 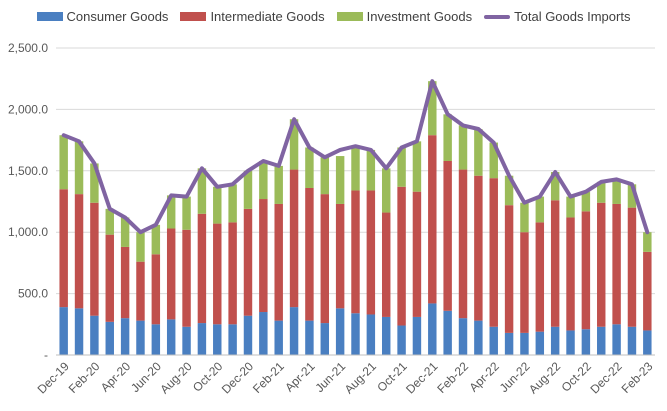 What do you see at coordinates (572, 16) in the screenshot?
I see `legend-label-total-goods-imports: Total Goods Imports` at bounding box center [572, 16].